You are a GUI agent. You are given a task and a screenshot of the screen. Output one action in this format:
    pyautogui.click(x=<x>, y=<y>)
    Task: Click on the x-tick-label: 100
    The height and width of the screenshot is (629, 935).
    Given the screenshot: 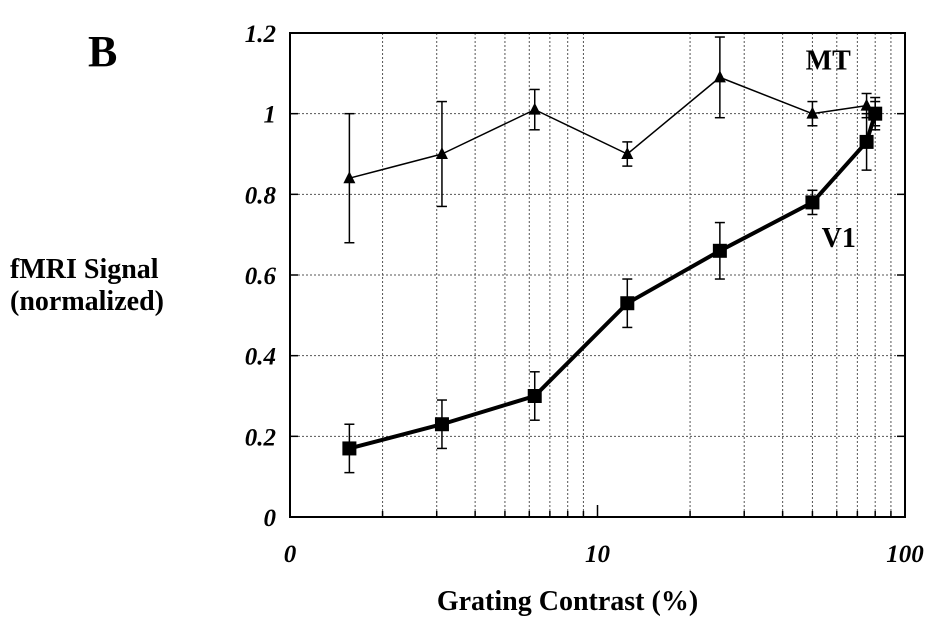 What is the action you would take?
    pyautogui.click(x=905, y=554)
    